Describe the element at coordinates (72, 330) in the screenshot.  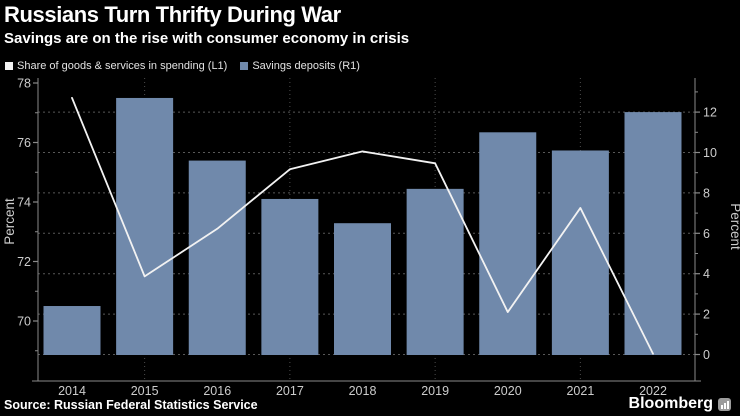
I see `bar-2014` at that location.